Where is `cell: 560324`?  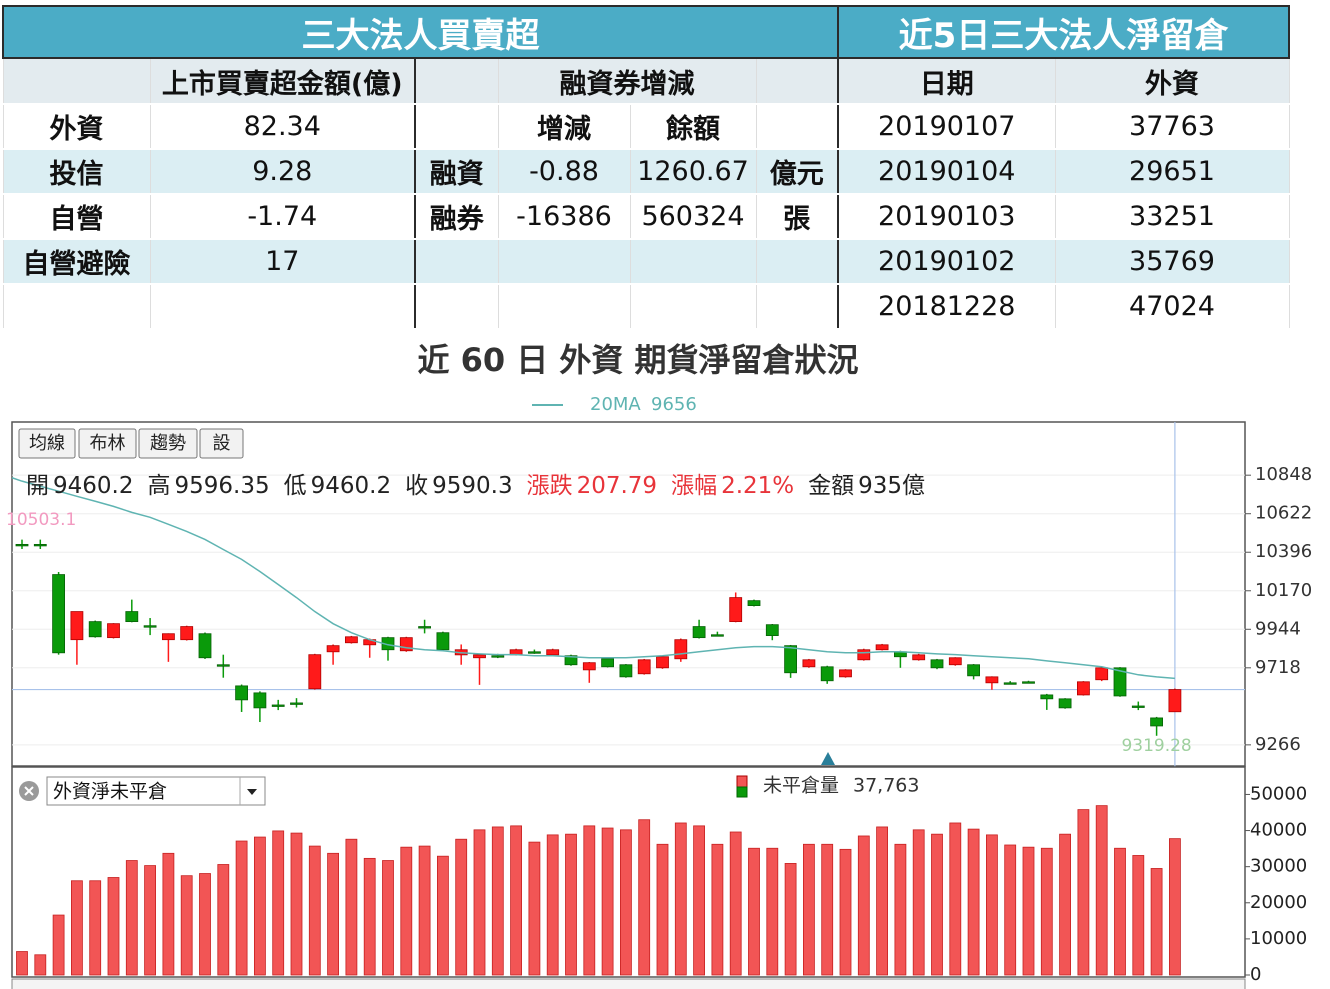
cell: 560324 is located at coordinates (693, 216).